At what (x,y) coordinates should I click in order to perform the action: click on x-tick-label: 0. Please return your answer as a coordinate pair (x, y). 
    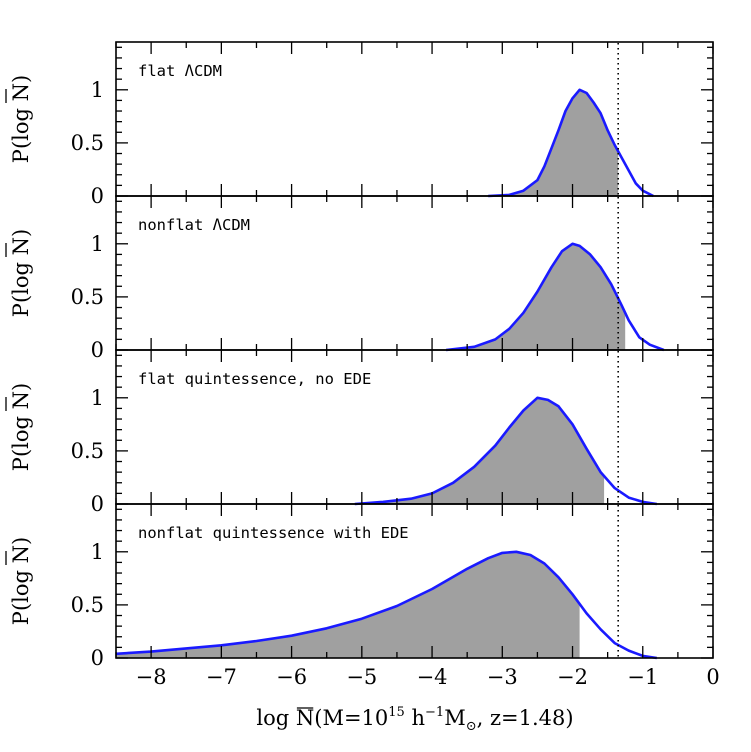
    Looking at the image, I should click on (712, 677).